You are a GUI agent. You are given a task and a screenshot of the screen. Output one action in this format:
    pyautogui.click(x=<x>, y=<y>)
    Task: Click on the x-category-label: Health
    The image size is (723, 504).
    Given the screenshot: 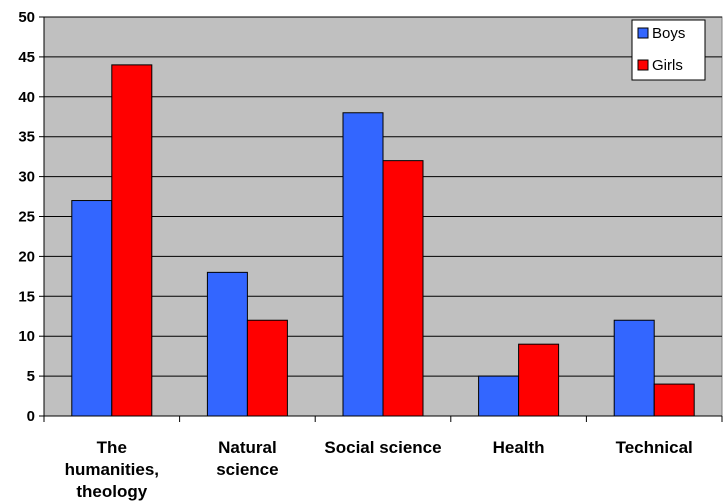 What is the action you would take?
    pyautogui.click(x=519, y=447)
    